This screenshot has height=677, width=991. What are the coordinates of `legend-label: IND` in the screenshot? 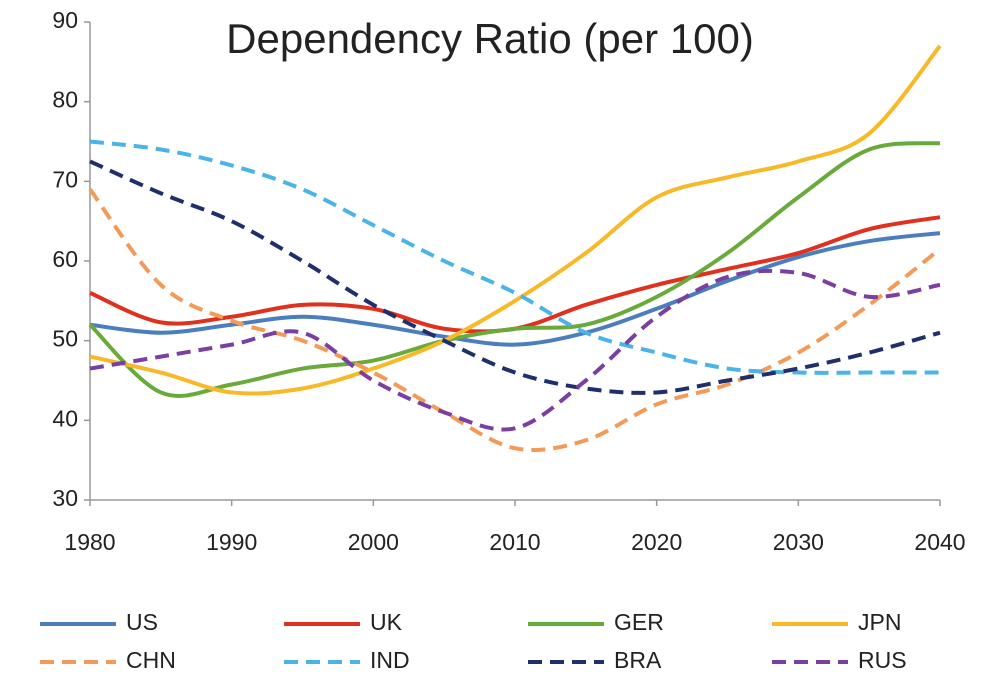 It's located at (390, 660).